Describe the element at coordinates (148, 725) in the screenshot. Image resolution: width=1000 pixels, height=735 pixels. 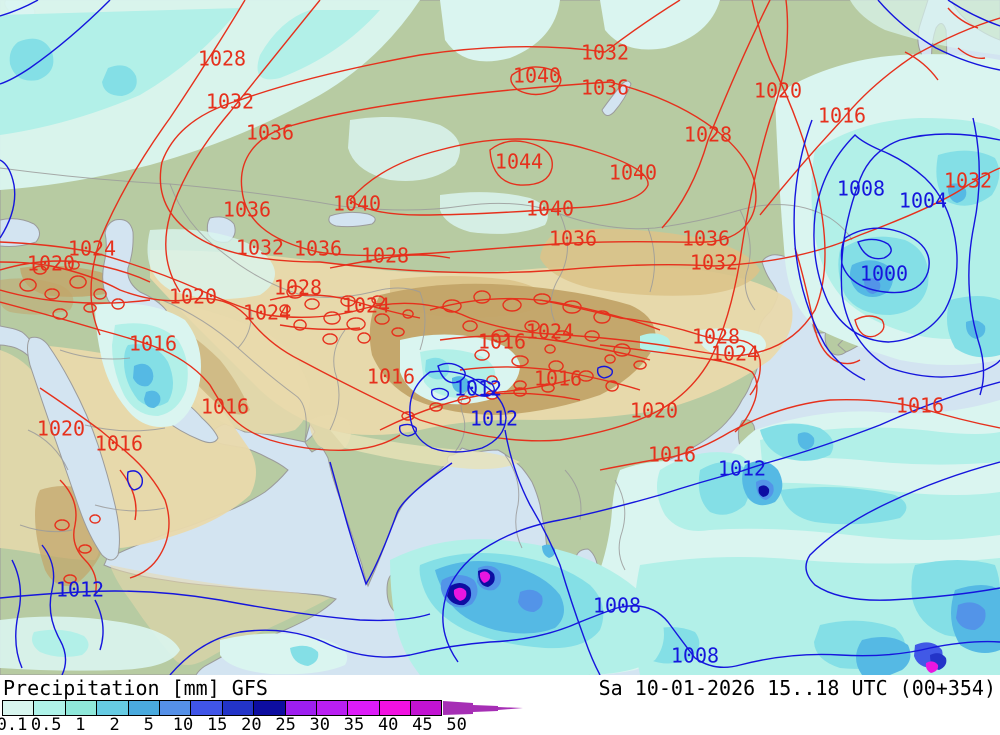
I see `precip-scale-tick: 5` at that location.